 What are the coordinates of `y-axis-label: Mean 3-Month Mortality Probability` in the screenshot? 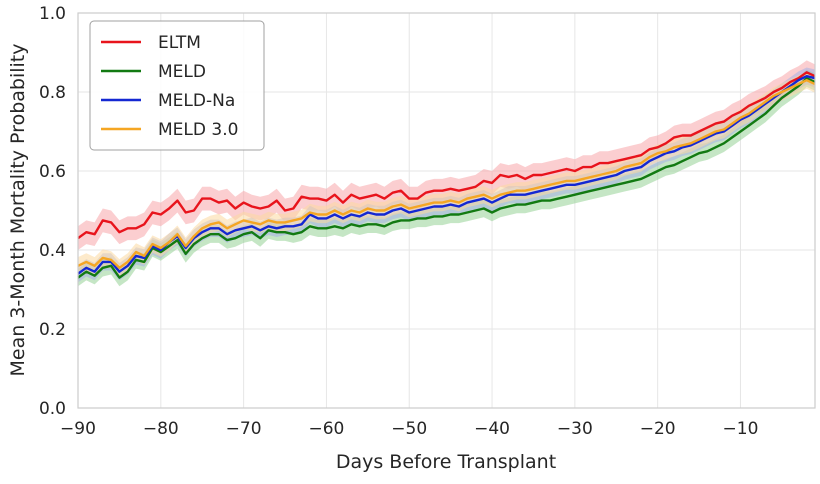 It's located at (18, 210).